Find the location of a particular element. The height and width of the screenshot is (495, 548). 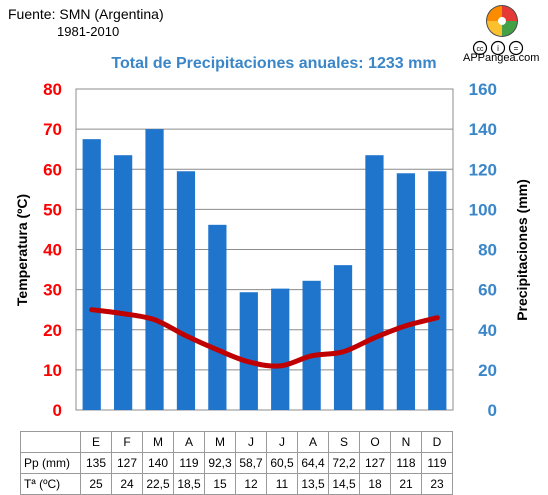

y-right-tick-label: 60 is located at coordinates (487, 290).